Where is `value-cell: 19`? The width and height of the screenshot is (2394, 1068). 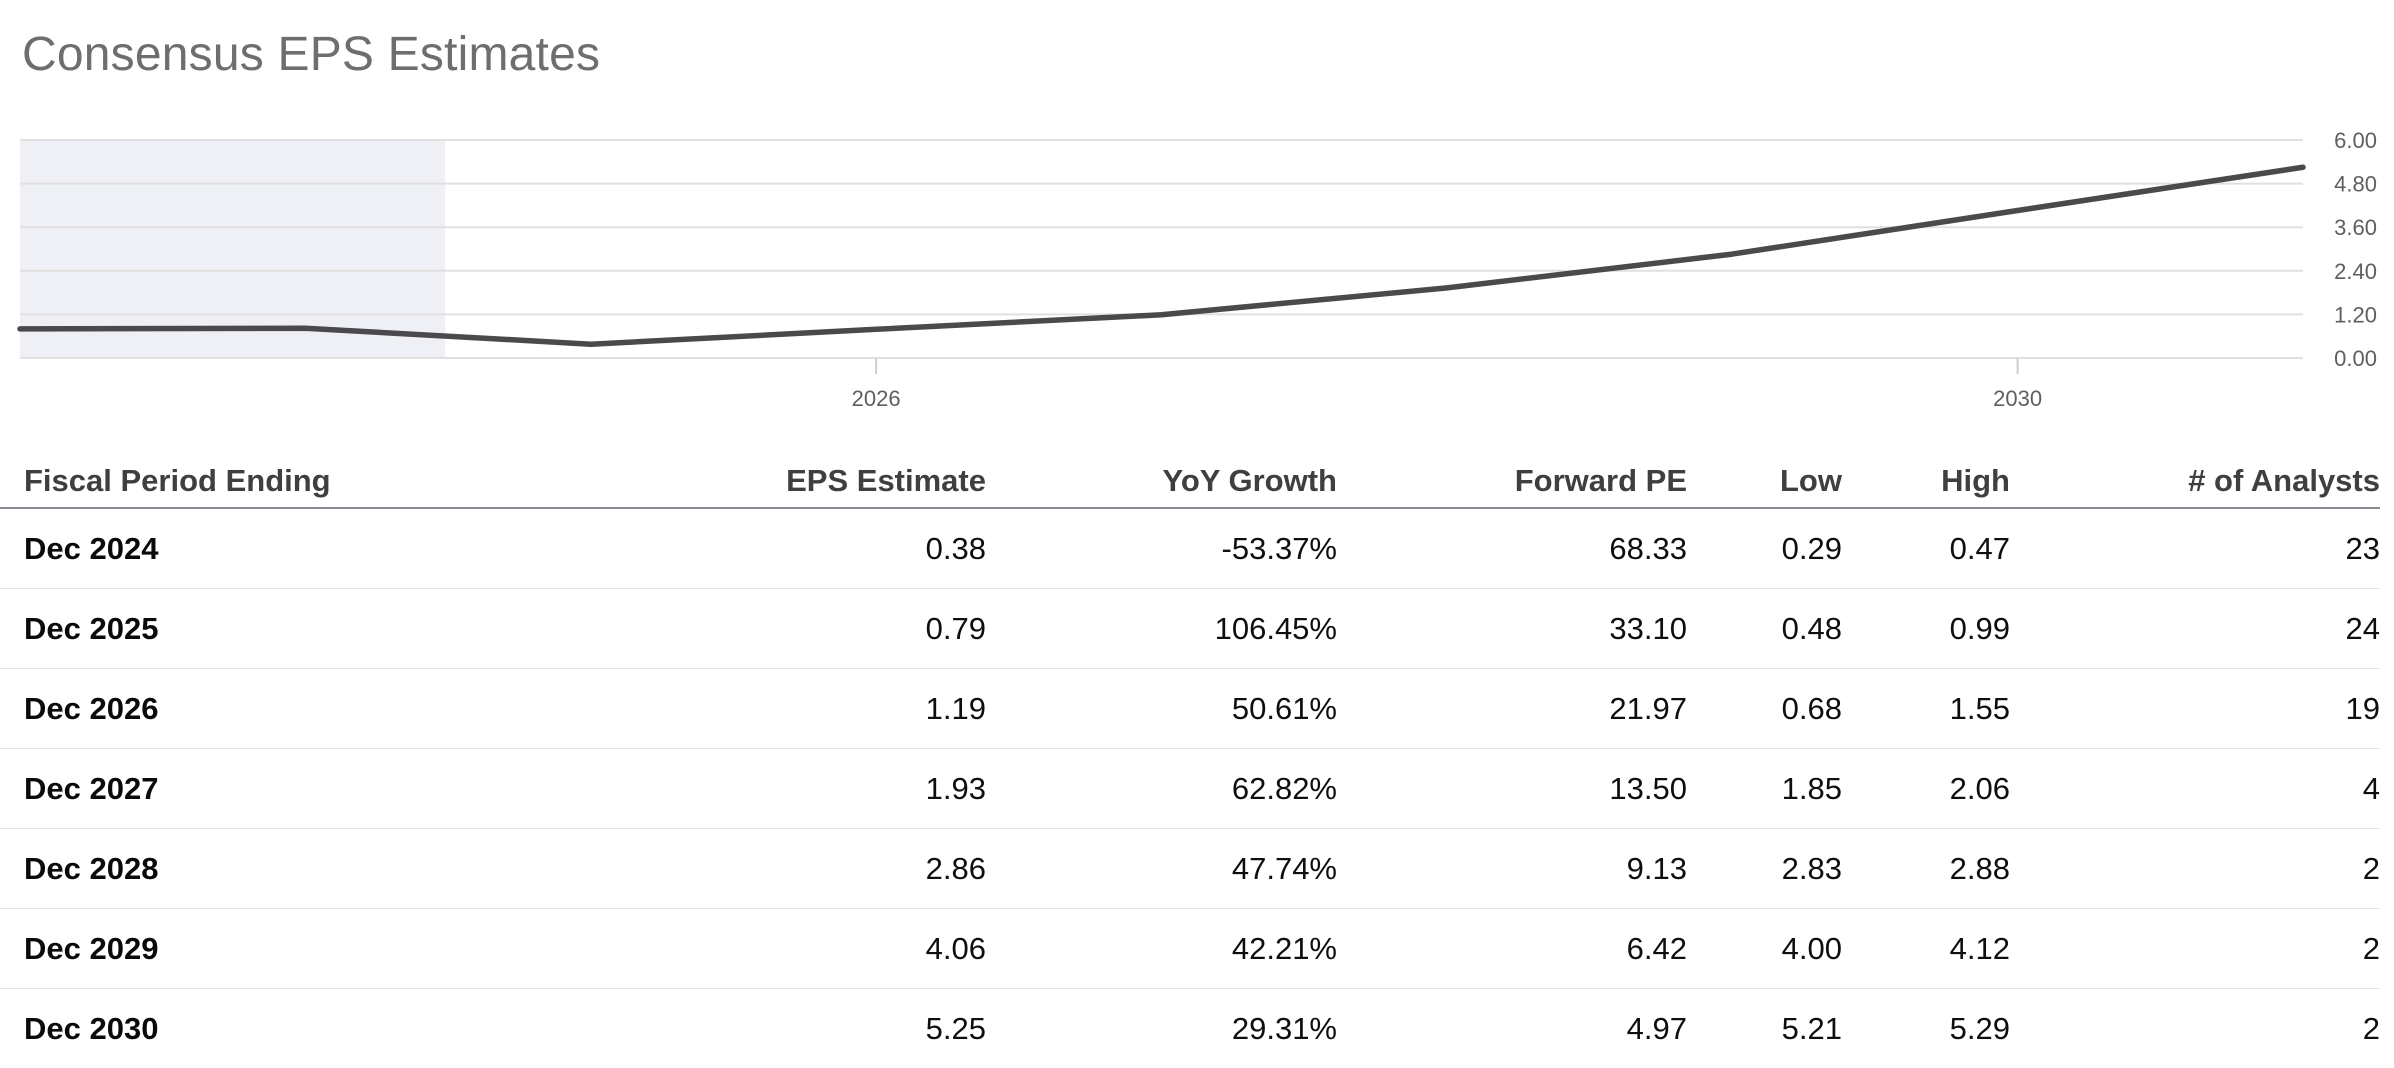 value-cell: 19 is located at coordinates (2362, 708).